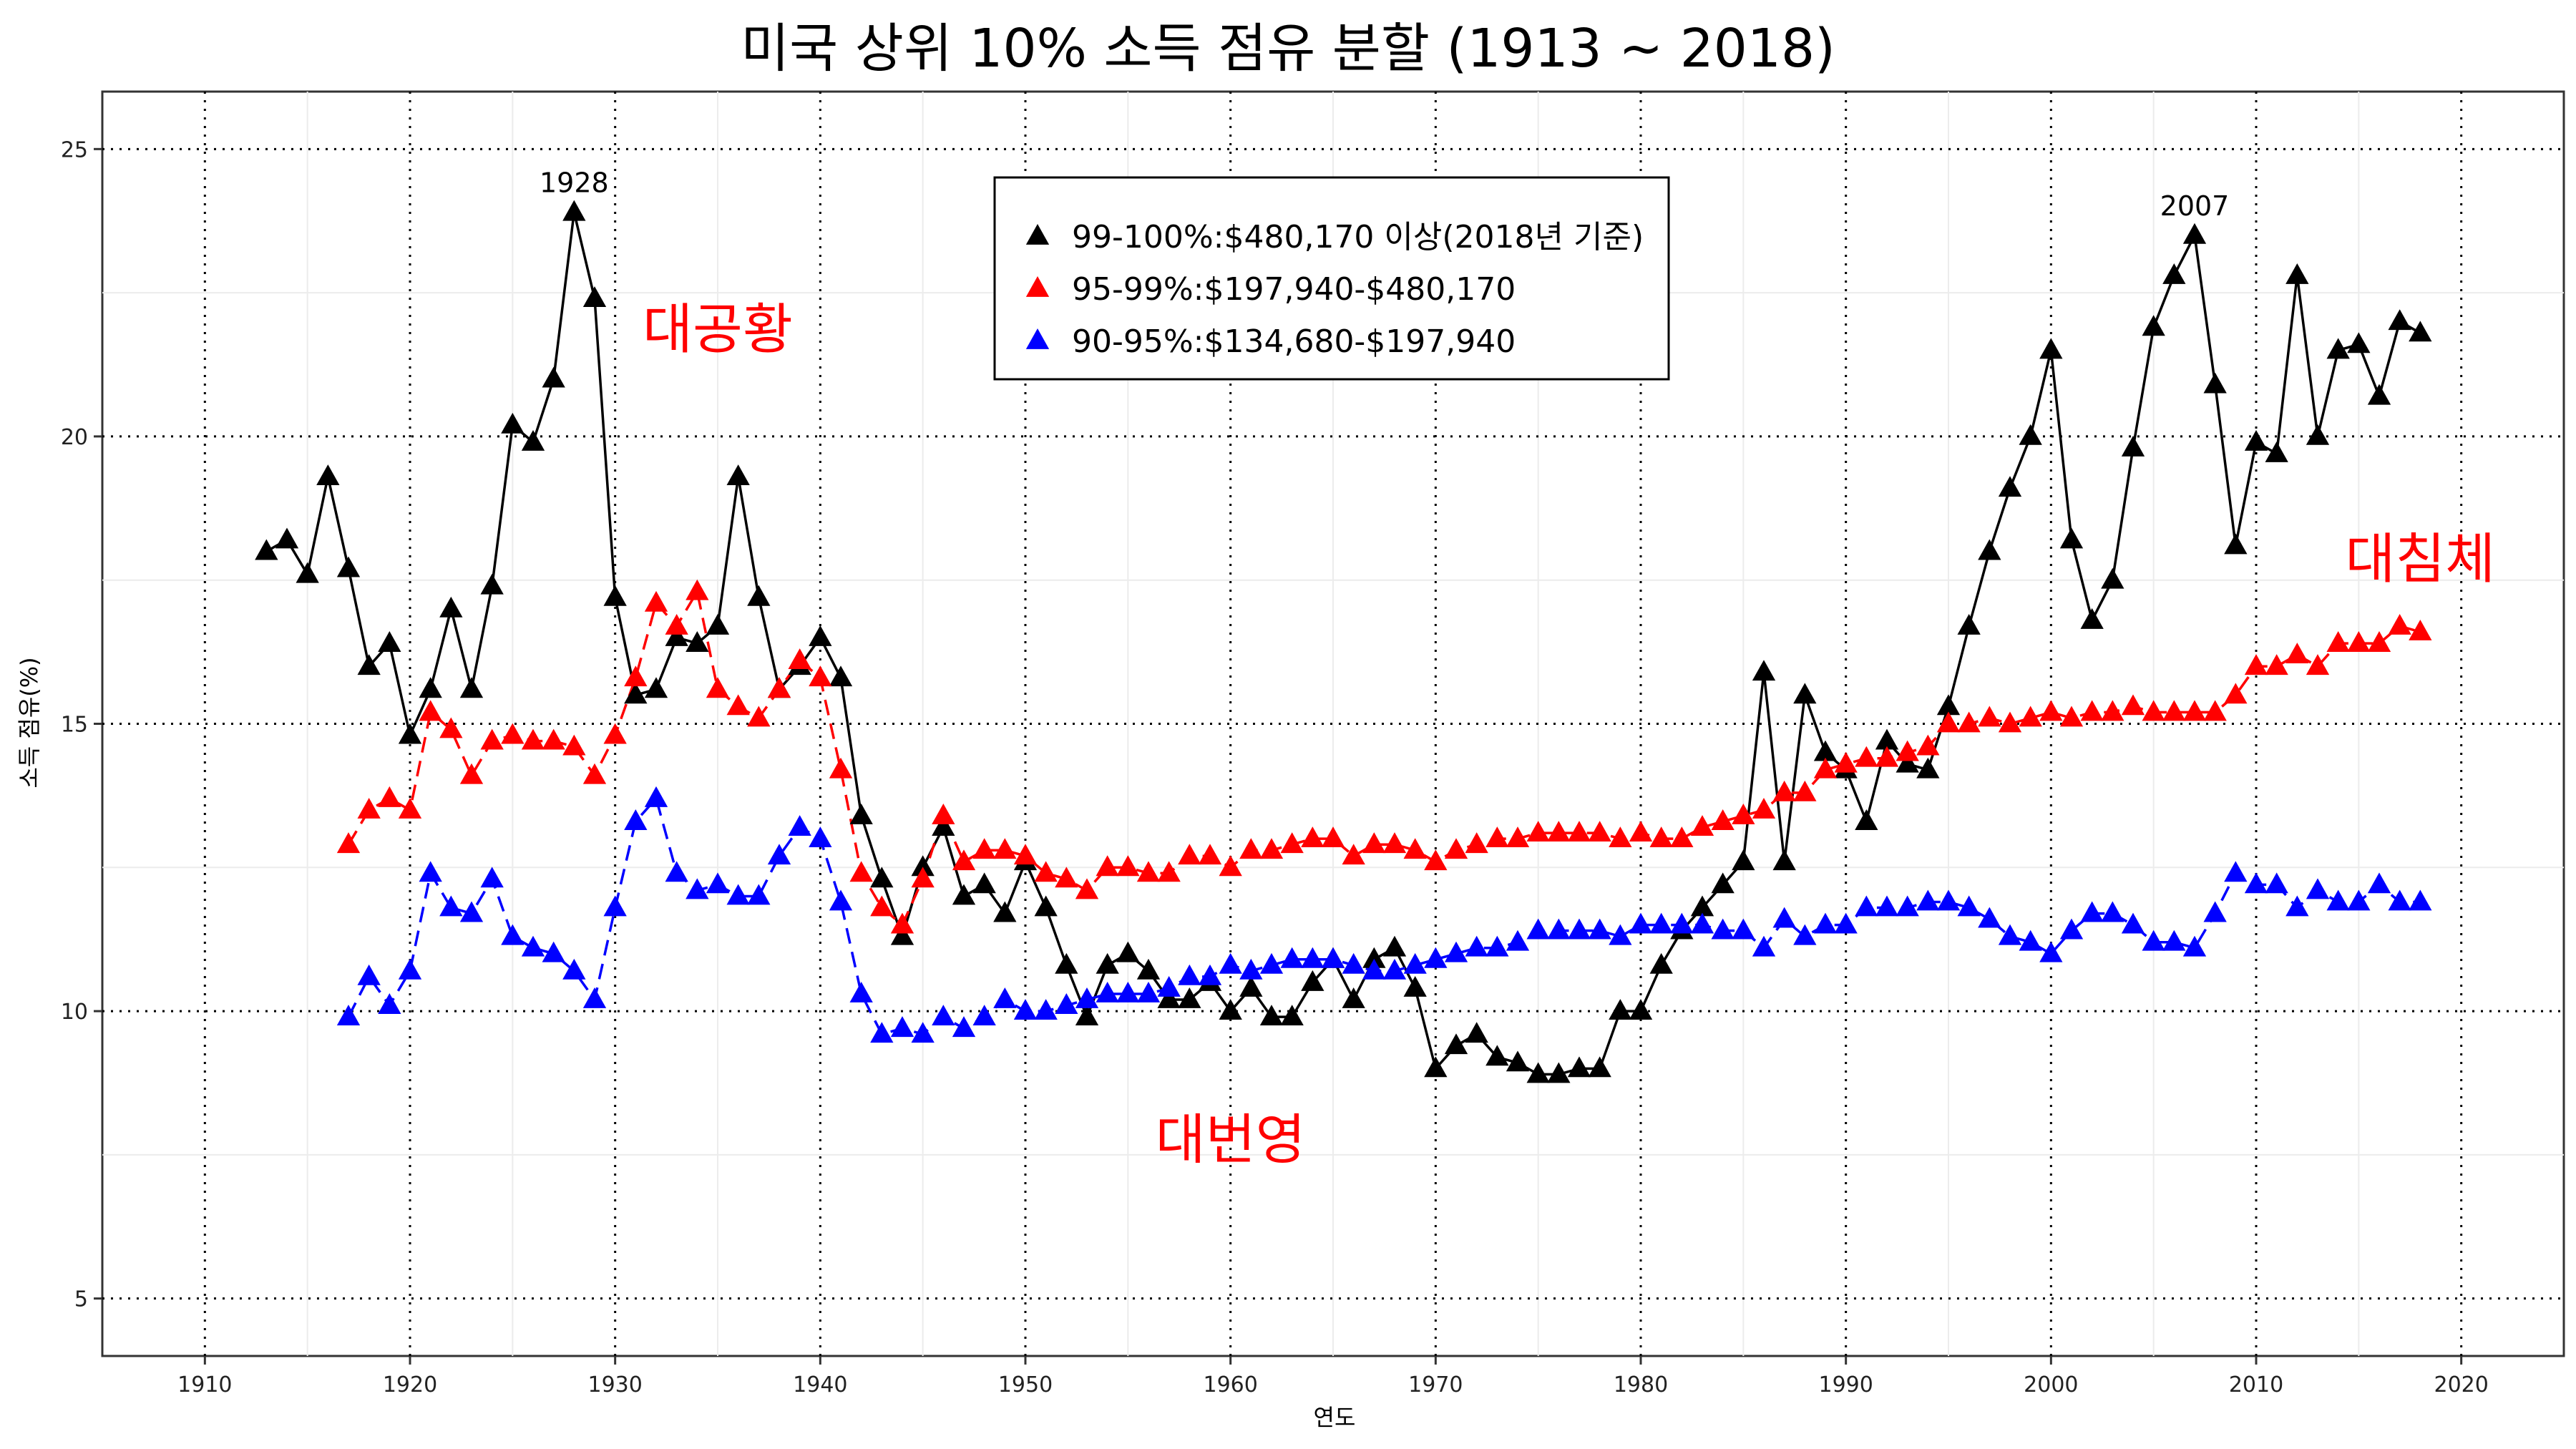 Image resolution: width=2576 pixels, height=1449 pixels. I want to click on y-axis-title: 소득 점유(%), so click(29, 722).